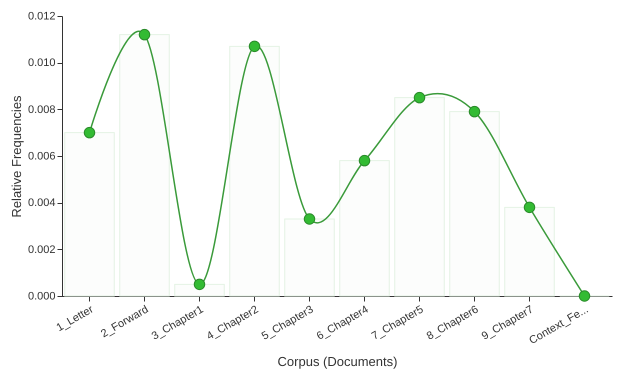 This screenshot has width=637, height=384. Describe the element at coordinates (42, 156) in the screenshot. I see `y-tick-label: 0.006` at that location.